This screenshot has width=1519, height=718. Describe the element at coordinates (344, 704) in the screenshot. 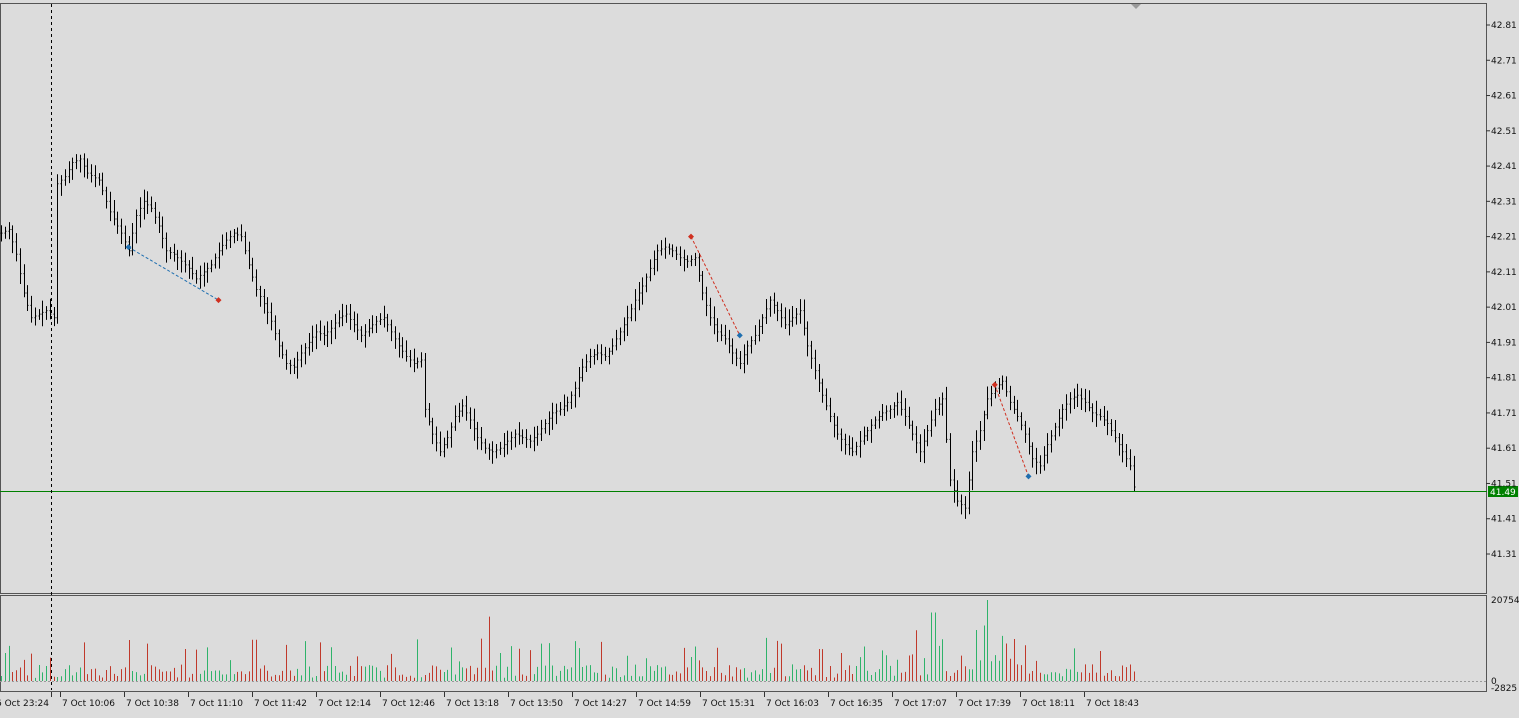

I see `time-tick-label: 7 Oct 12:14` at that location.